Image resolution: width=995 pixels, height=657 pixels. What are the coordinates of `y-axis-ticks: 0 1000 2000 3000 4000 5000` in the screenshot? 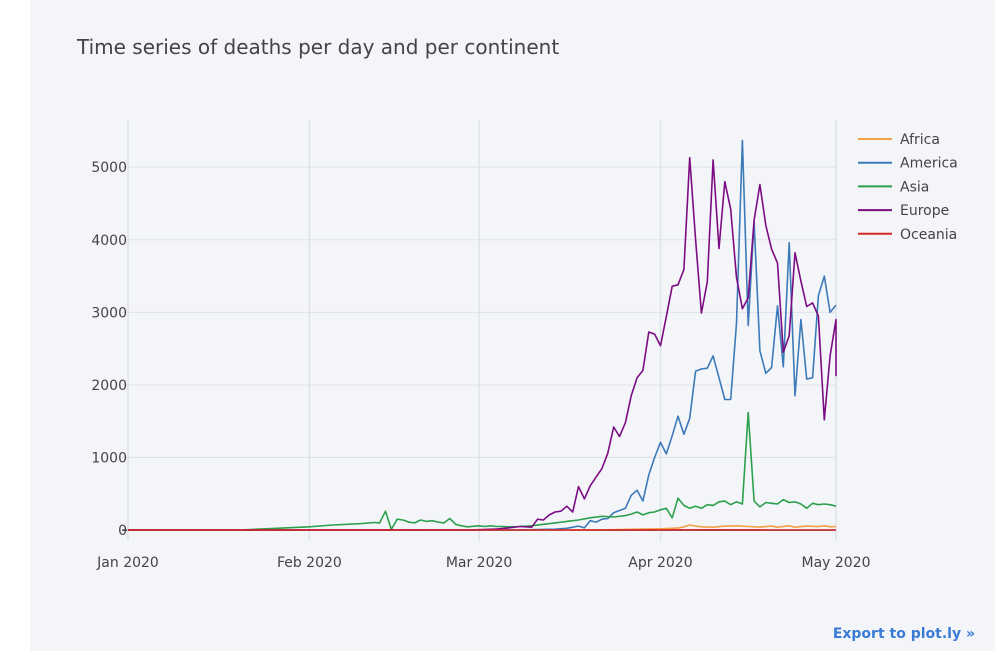 It's located at (109, 349).